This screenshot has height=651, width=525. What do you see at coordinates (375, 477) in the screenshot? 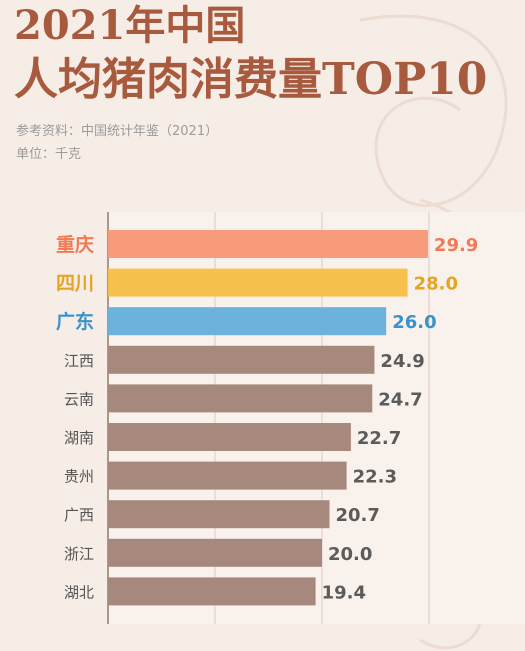
I see `value-label: 22.3` at bounding box center [375, 477].